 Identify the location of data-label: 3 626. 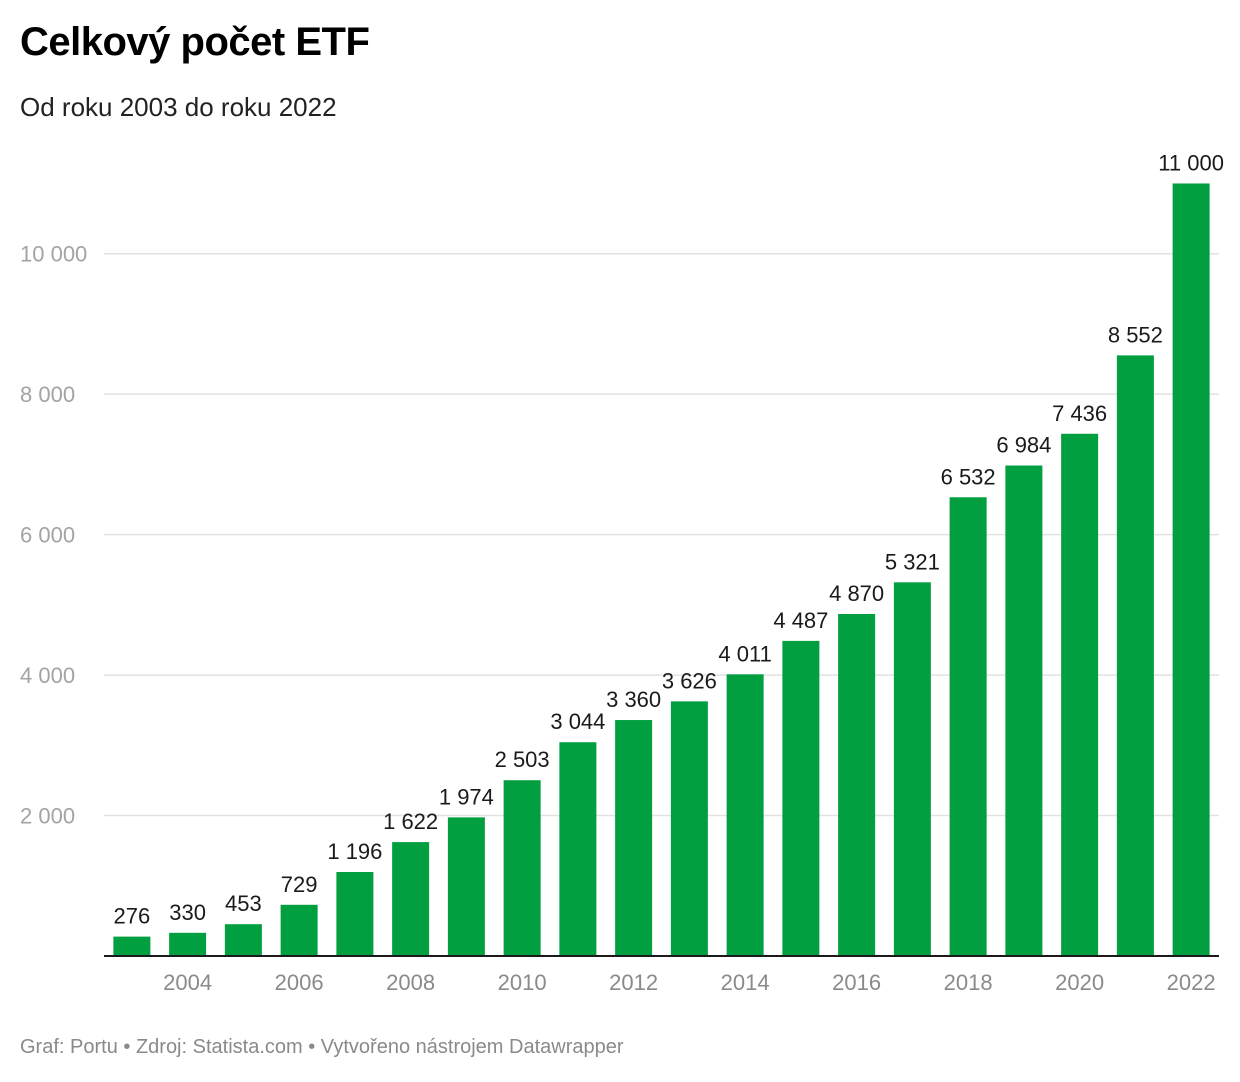
(689, 680).